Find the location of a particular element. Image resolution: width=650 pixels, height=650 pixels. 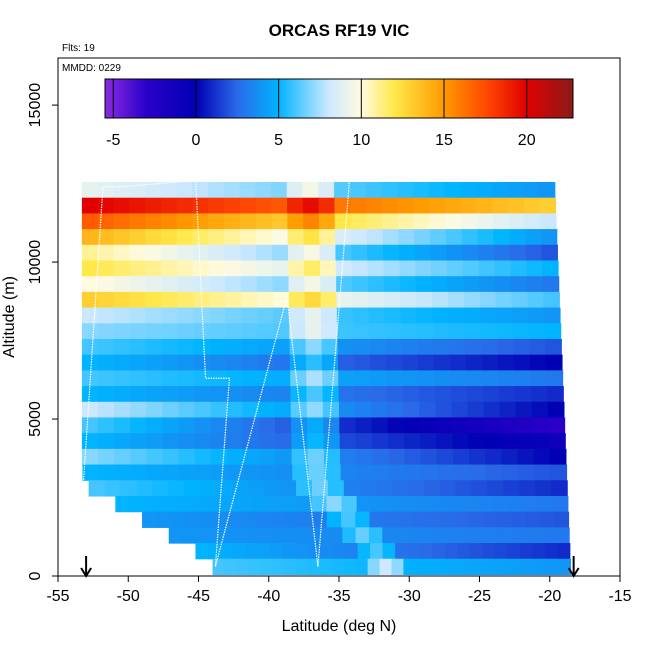

latitude-arrow-marker is located at coordinates (86, 567).